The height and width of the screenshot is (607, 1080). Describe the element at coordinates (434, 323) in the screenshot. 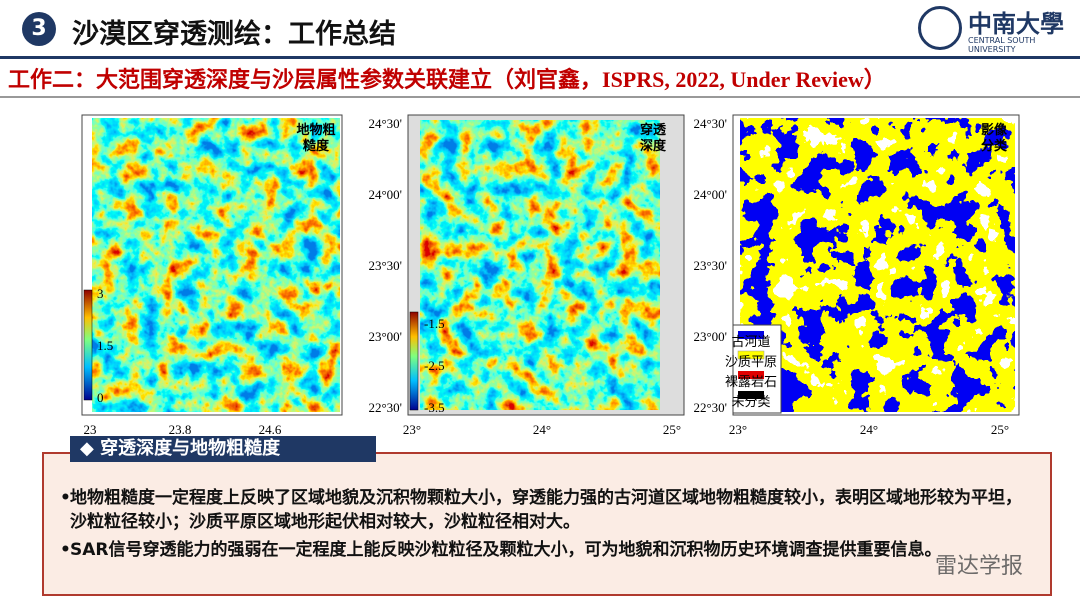

I see `colorbar-label: -1.5` at that location.